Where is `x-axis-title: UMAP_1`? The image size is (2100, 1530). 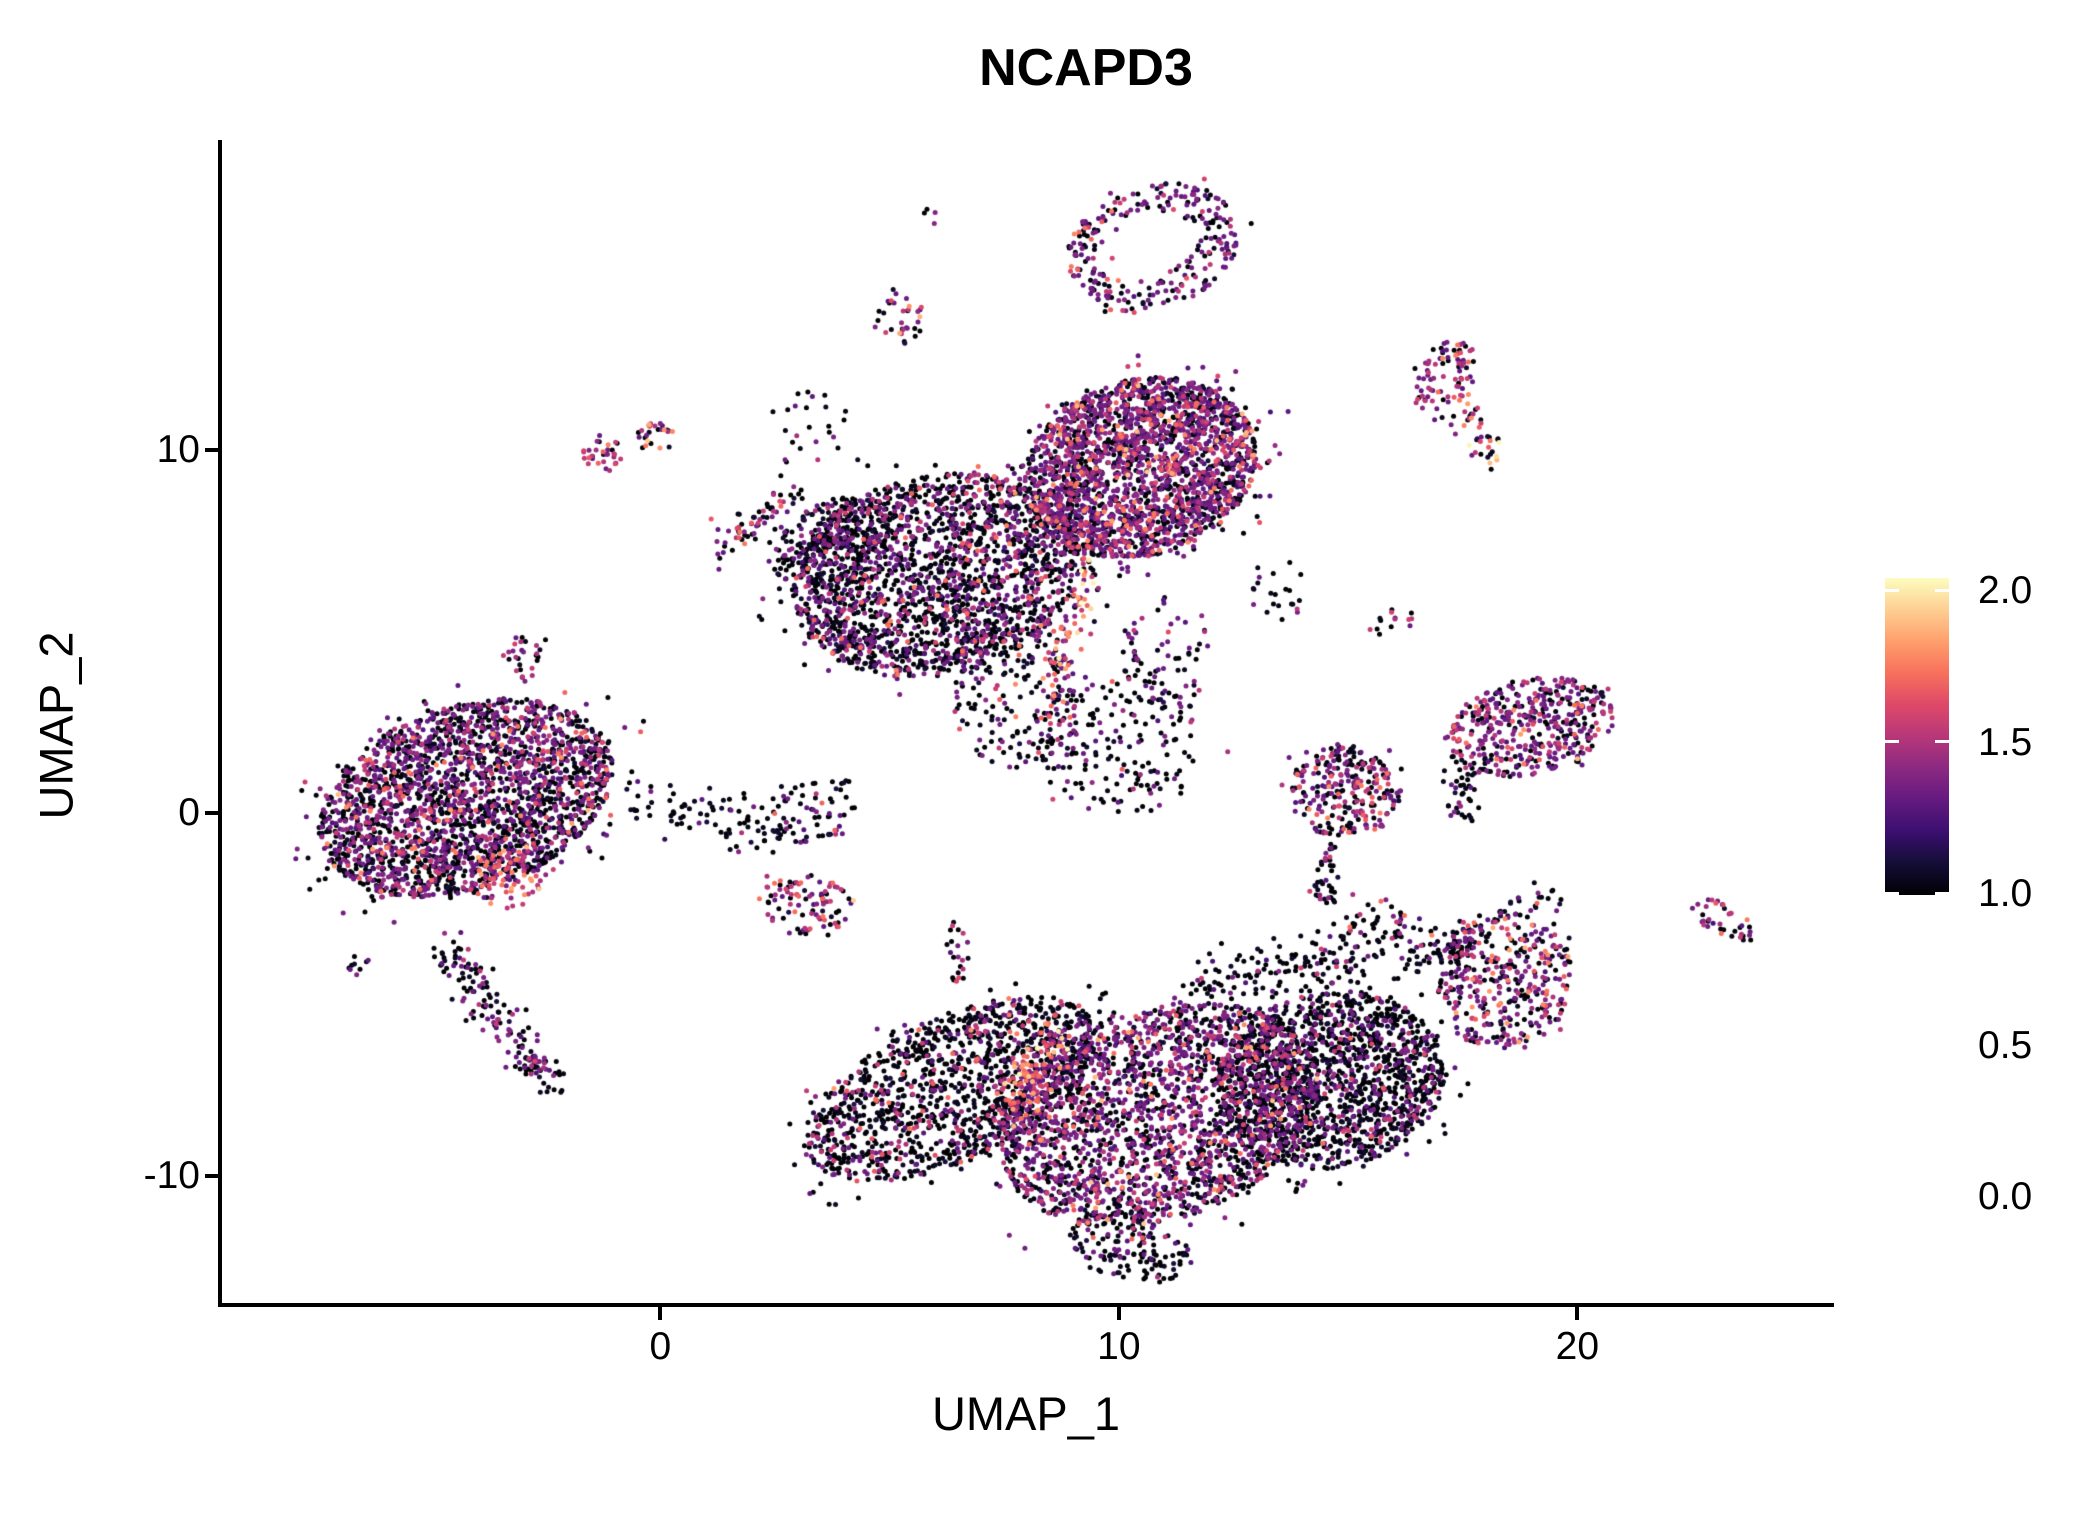
x-axis-title: UMAP_1 is located at coordinates (1026, 1413).